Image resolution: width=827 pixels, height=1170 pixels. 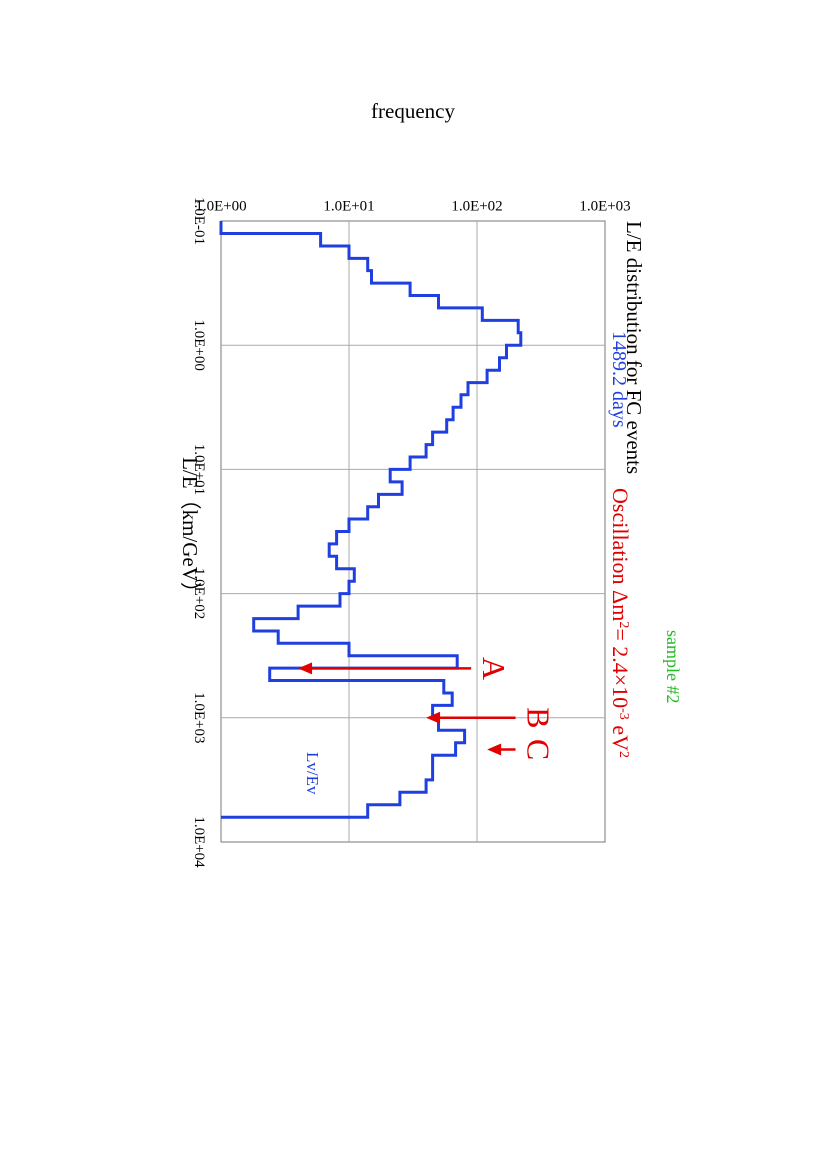 What do you see at coordinates (199, 469) in the screenshot?
I see `x-tick-label: 1.0E+01` at bounding box center [199, 469].